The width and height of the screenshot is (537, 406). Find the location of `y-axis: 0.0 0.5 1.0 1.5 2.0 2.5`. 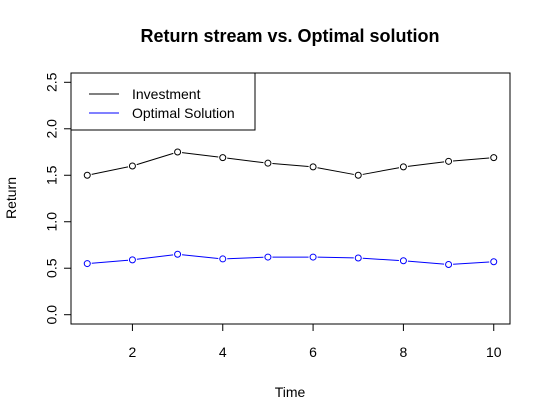

y-axis: 0.0 0.5 1.0 1.5 2.0 2.5 is located at coordinates (58, 198).